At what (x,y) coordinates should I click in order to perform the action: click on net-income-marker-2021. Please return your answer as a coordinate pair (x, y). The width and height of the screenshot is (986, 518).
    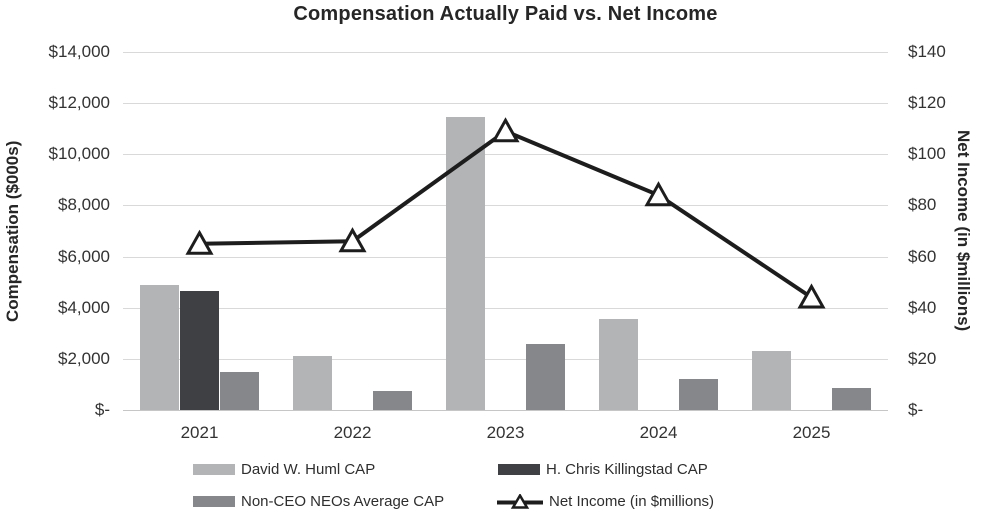
    Looking at the image, I should click on (199, 242).